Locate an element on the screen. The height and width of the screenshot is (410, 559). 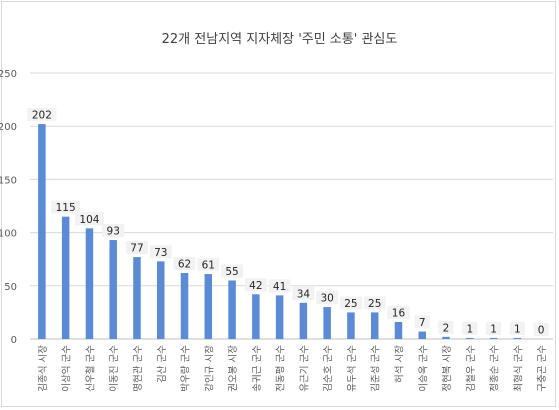
x-tick-label: 신우철 군수 is located at coordinates (90, 368).